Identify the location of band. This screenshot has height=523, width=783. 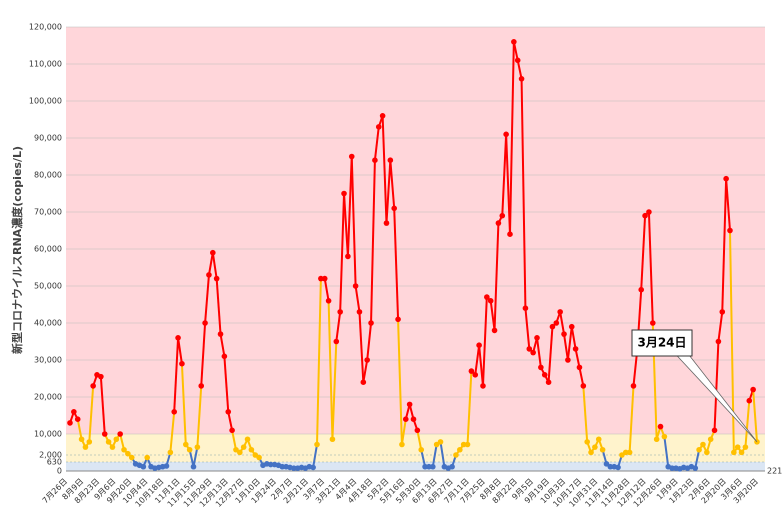
(415, 466).